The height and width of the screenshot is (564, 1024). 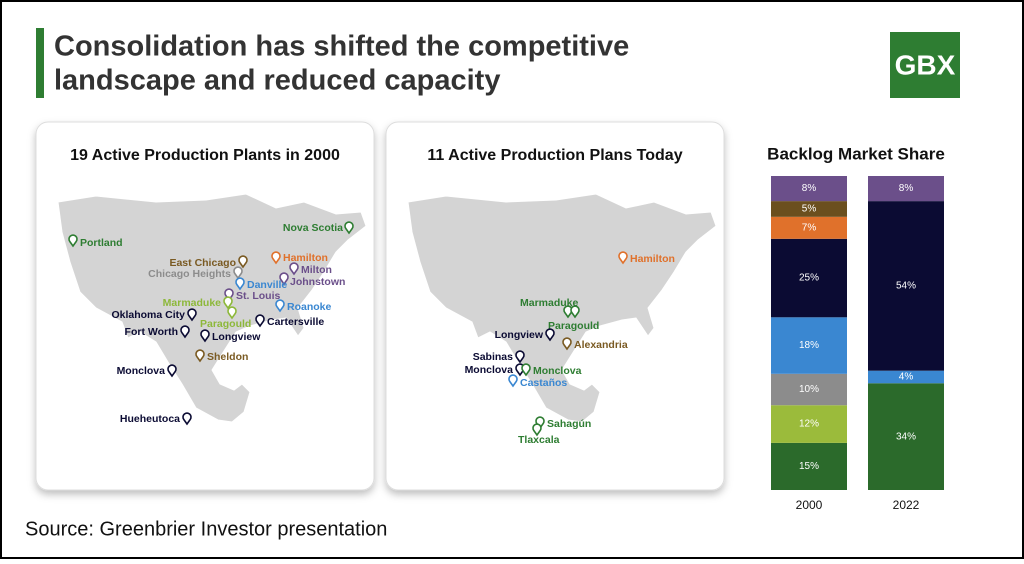 I want to click on title-line: landscape and reduced capacity, so click(x=277, y=81).